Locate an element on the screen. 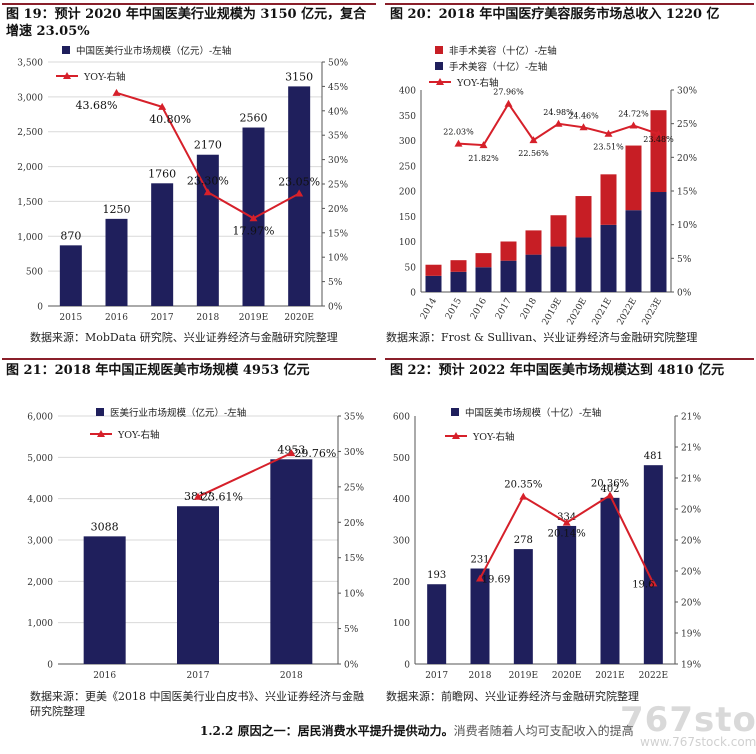  chart-20-source: 数据来源：Frost & Sullivan、兴业证券经济与金融研究院整理 is located at coordinates (542, 337).